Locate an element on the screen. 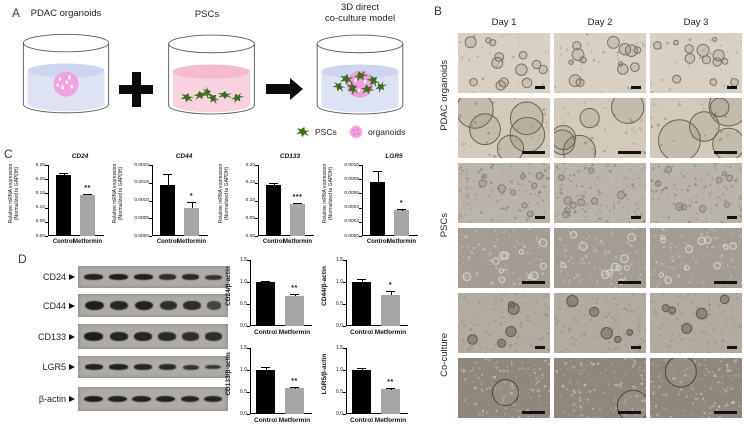  plus-icon is located at coordinates (136, 89).